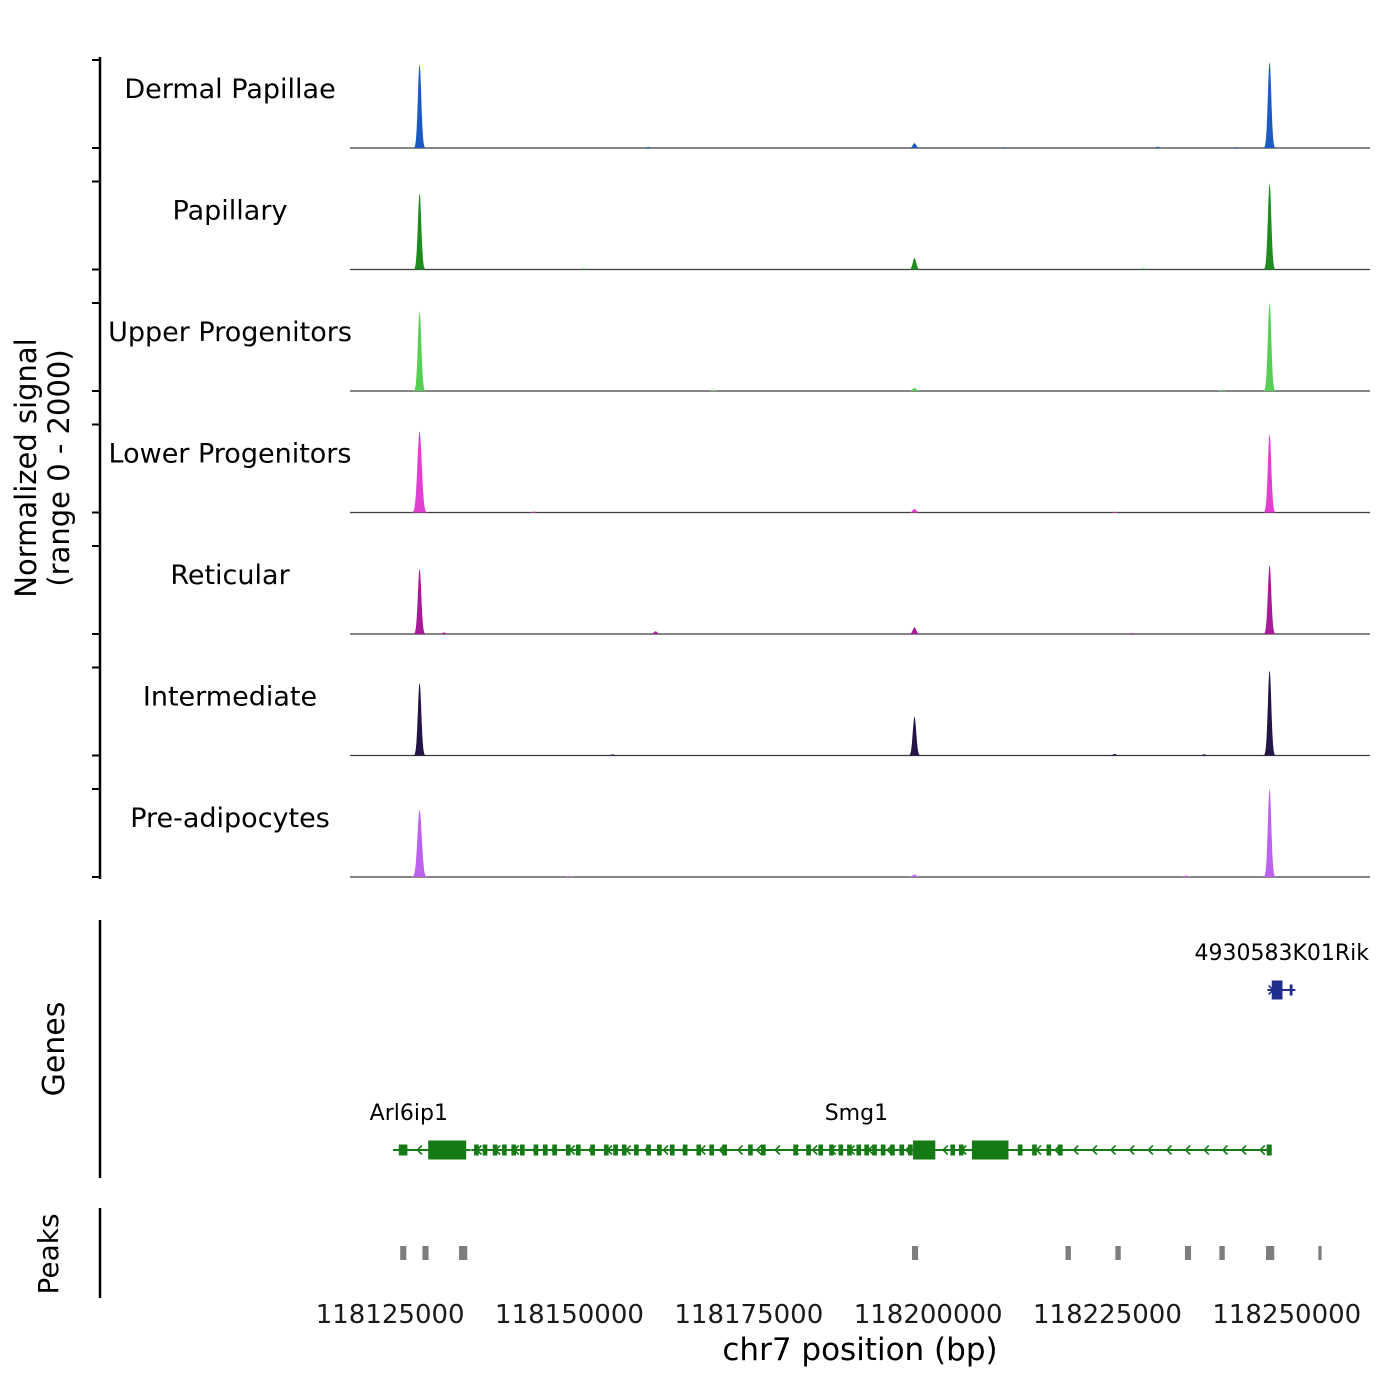  I want to click on x-tick-label: 118225000, so click(1107, 1315).